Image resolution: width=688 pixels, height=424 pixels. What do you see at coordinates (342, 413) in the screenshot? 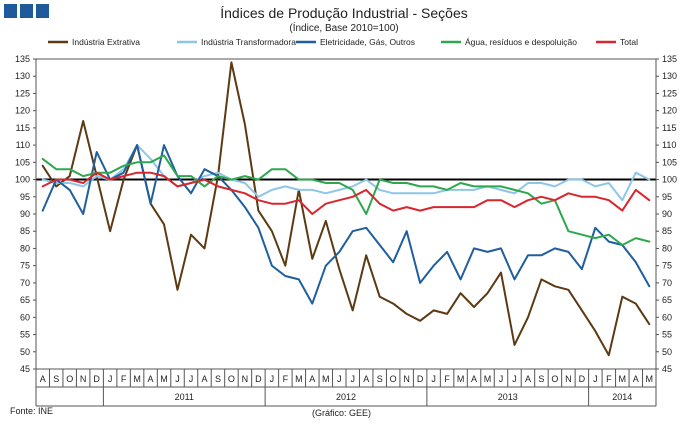
I see `credit-note: (Gráfico: GEE)` at bounding box center [342, 413].